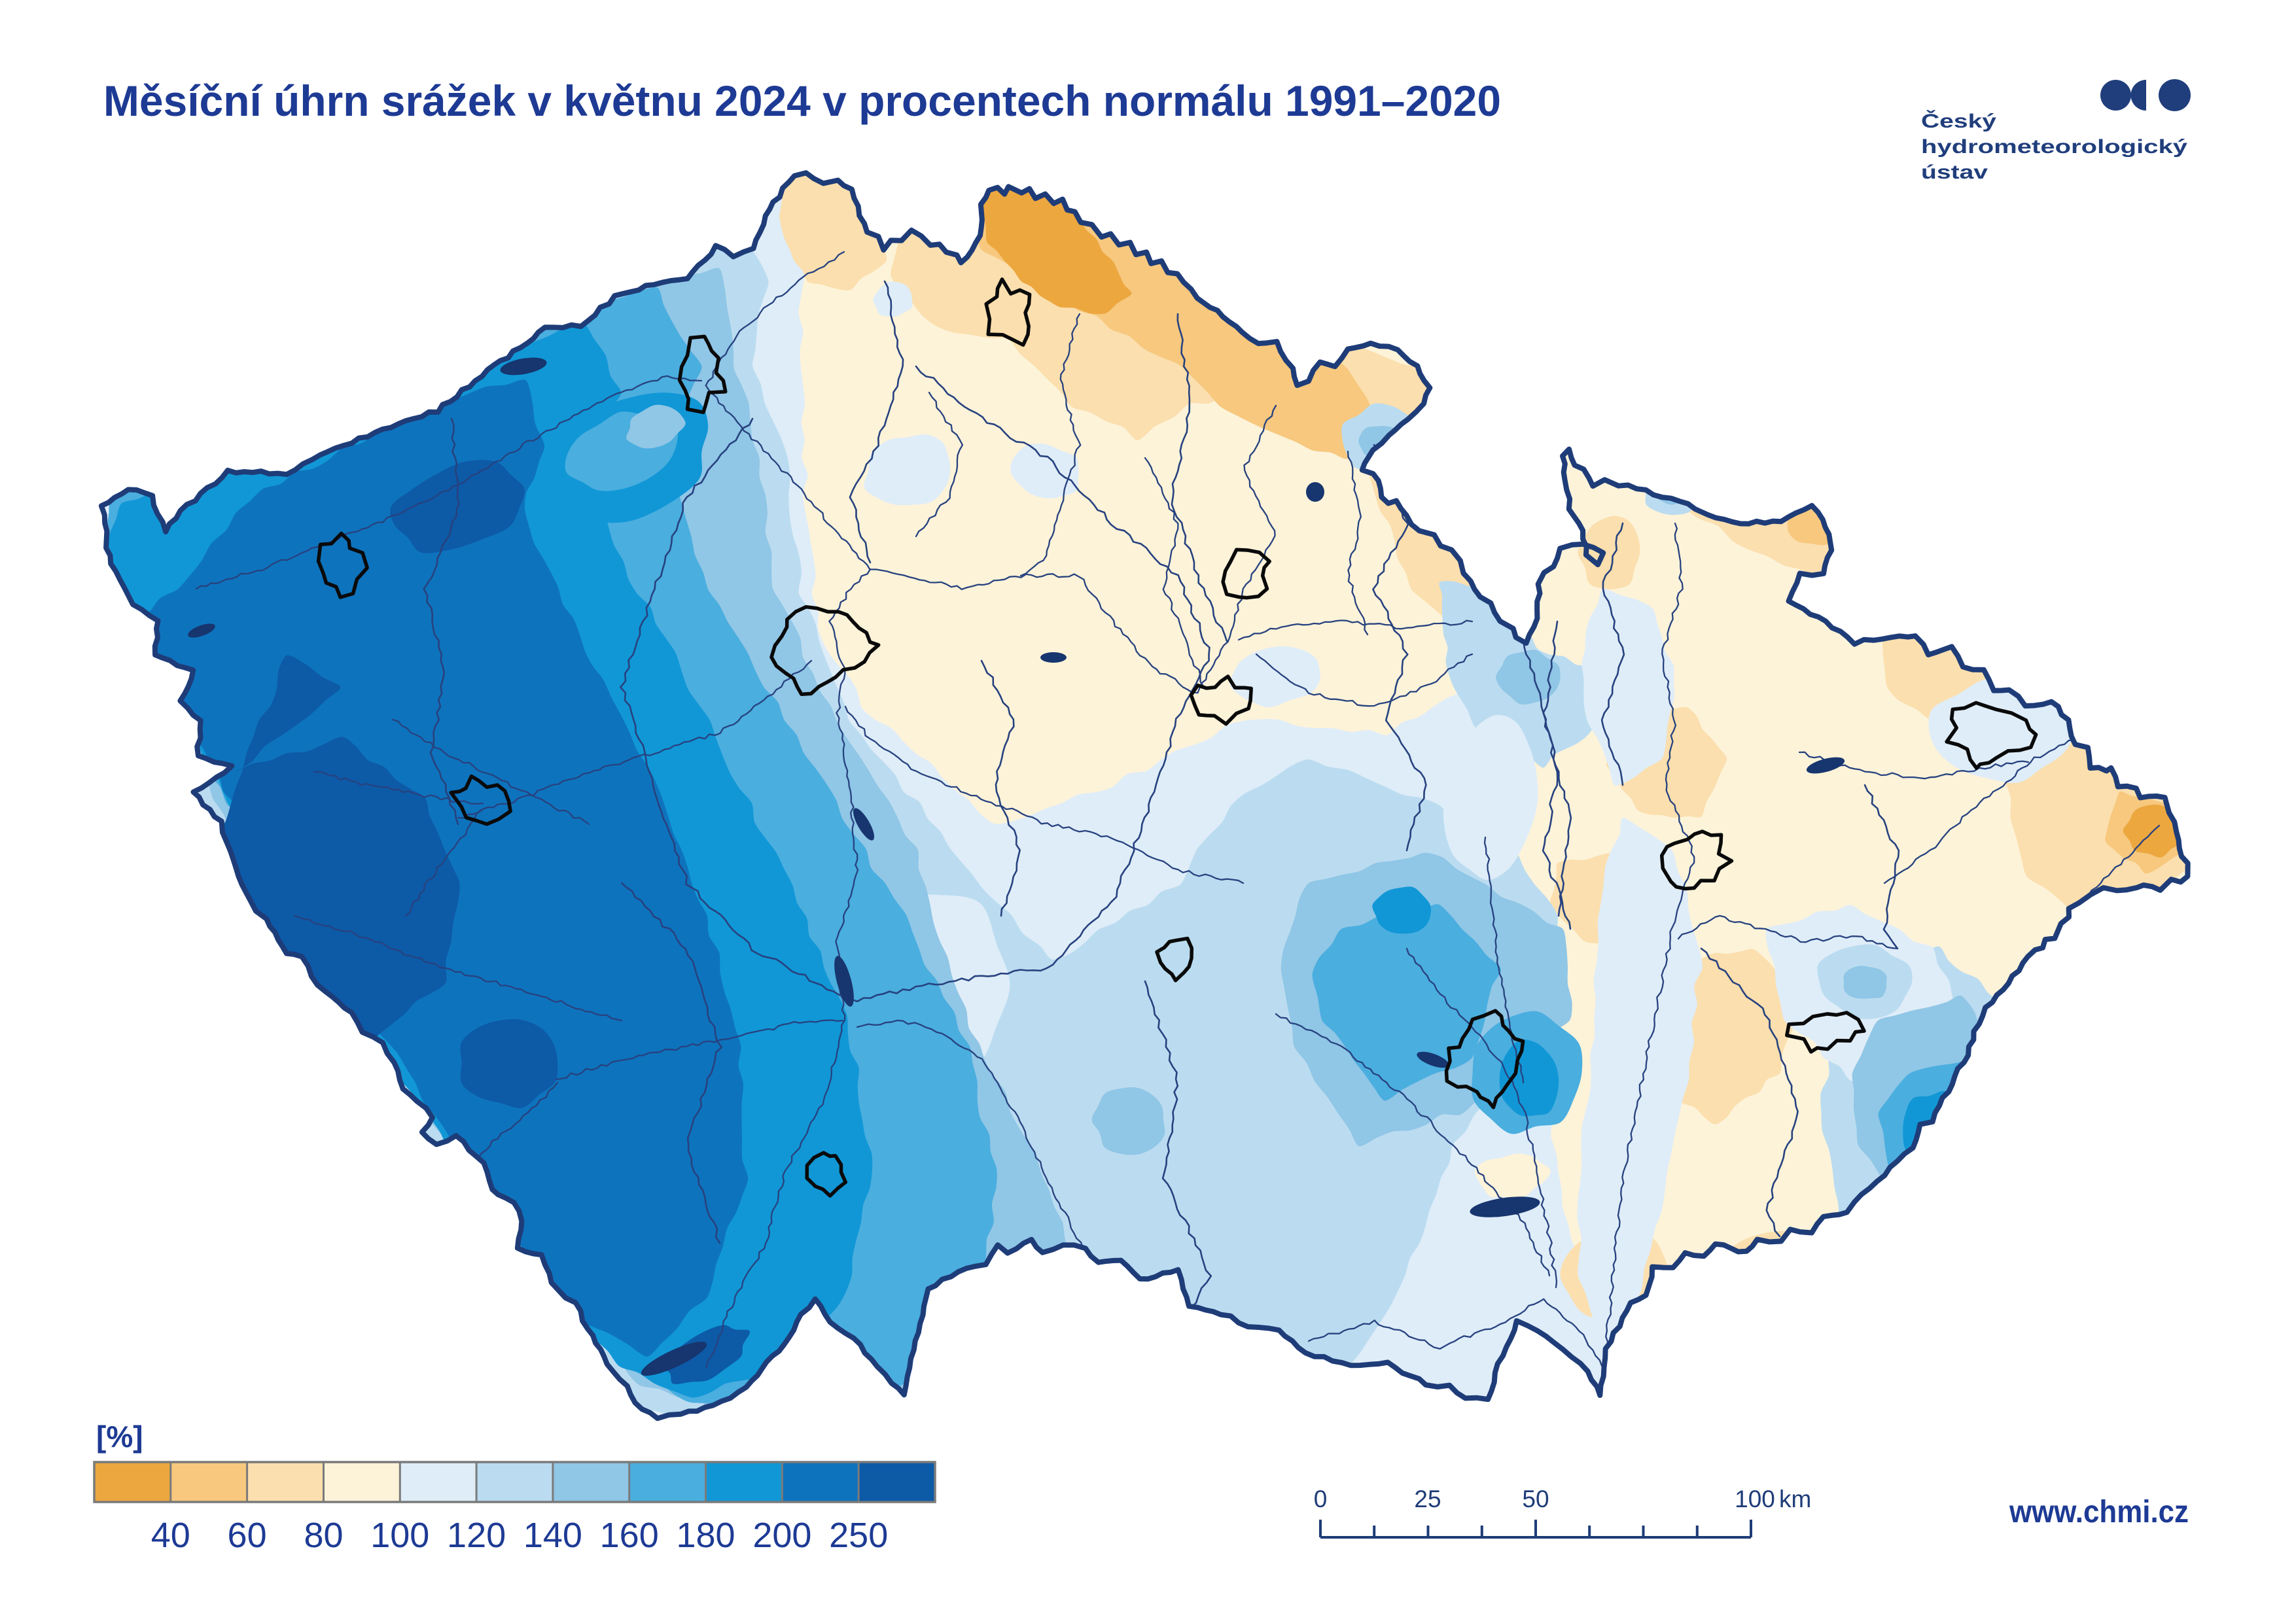 The height and width of the screenshot is (1623, 2296). Describe the element at coordinates (706, 1536) in the screenshot. I see `svg-text: 180` at that location.